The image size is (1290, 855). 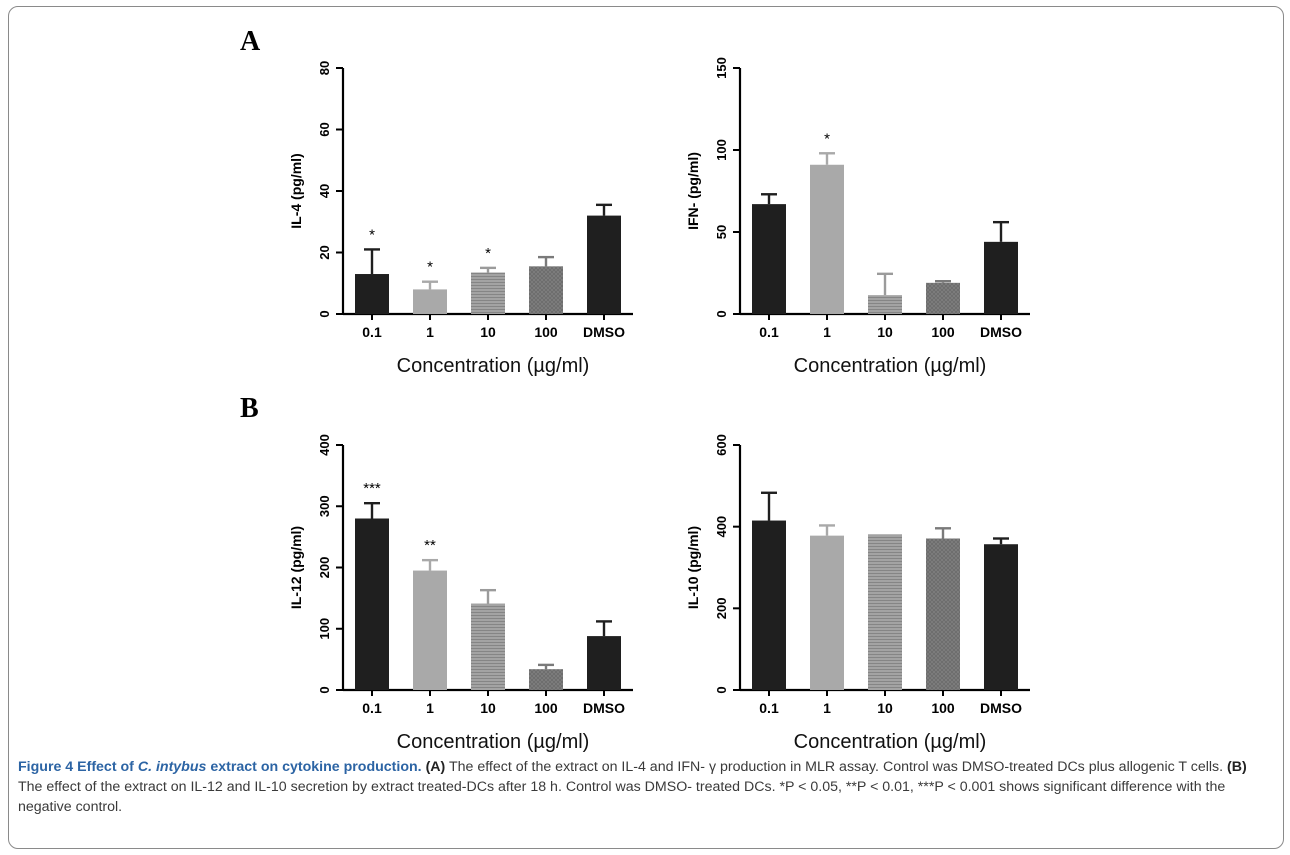 I want to click on y-axis-label: IL-12 (pg/ml), so click(x=296, y=567).